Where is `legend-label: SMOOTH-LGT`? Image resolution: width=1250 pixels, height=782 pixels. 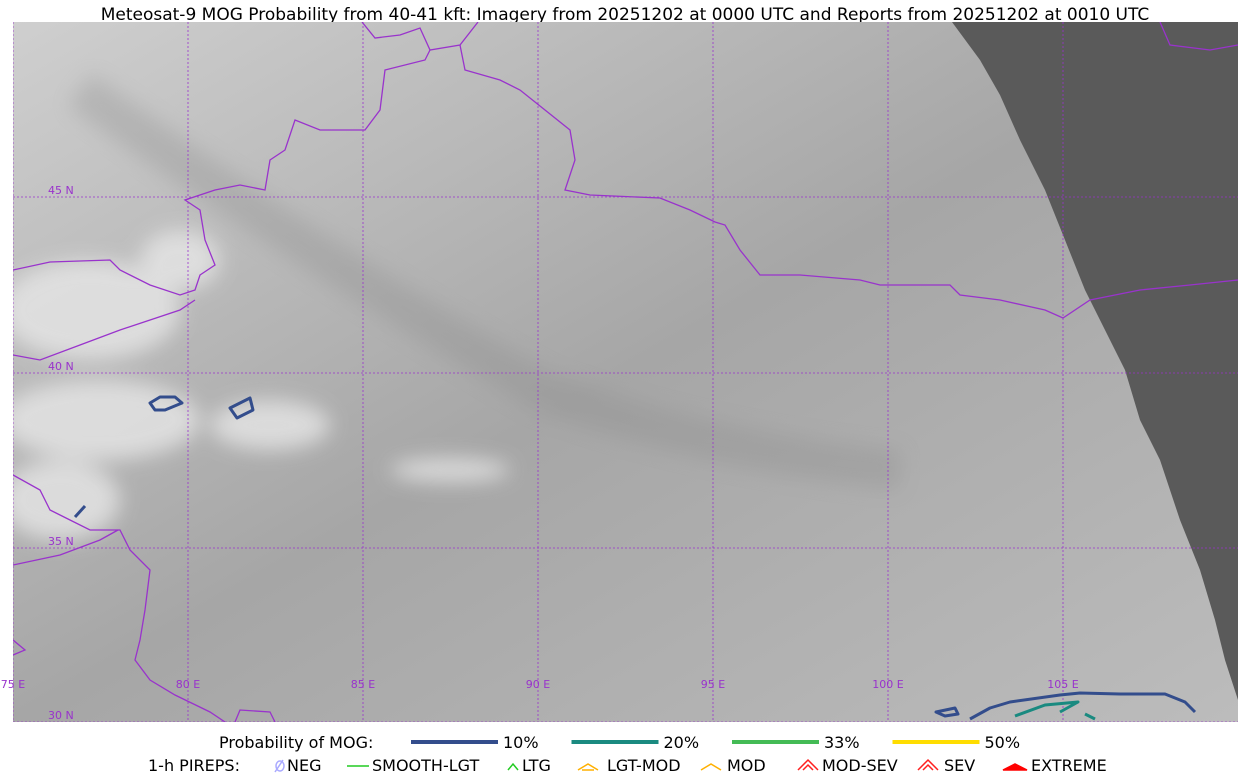 legend-label: SMOOTH-LGT is located at coordinates (425, 765).